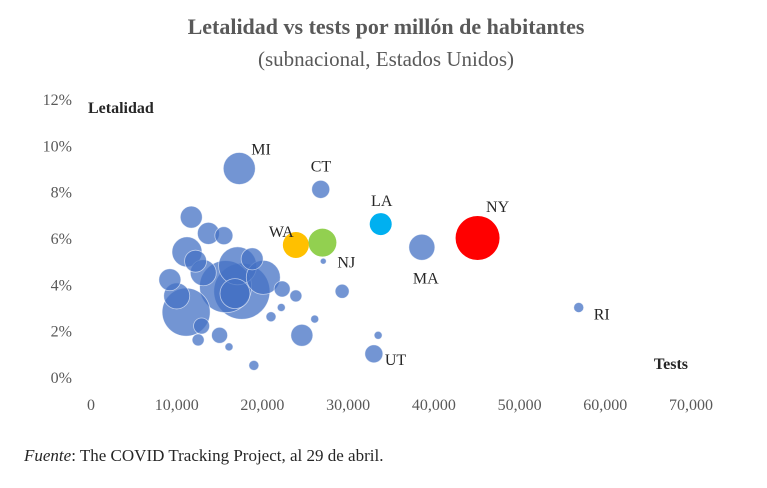 The width and height of the screenshot is (767, 488). What do you see at coordinates (261, 150) in the screenshot?
I see `point-label-mi: MI` at bounding box center [261, 150].